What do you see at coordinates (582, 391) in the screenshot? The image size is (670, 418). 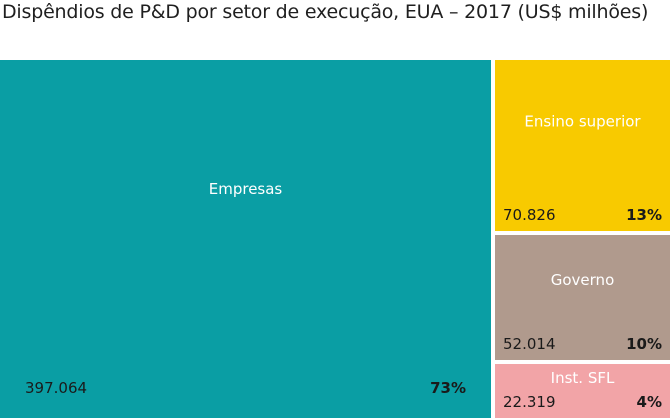 I see `treemap-tile-inst-sfl` at bounding box center [582, 391].